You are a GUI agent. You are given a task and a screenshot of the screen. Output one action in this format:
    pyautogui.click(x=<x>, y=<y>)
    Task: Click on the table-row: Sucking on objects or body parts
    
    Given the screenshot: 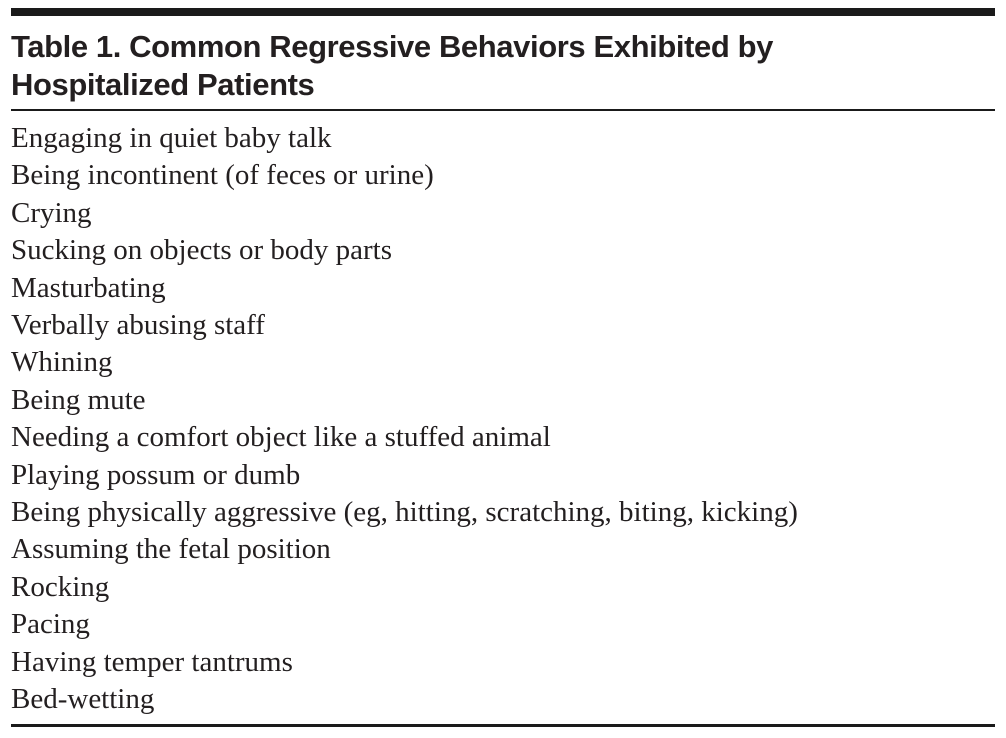 What is the action you would take?
    pyautogui.click(x=201, y=250)
    